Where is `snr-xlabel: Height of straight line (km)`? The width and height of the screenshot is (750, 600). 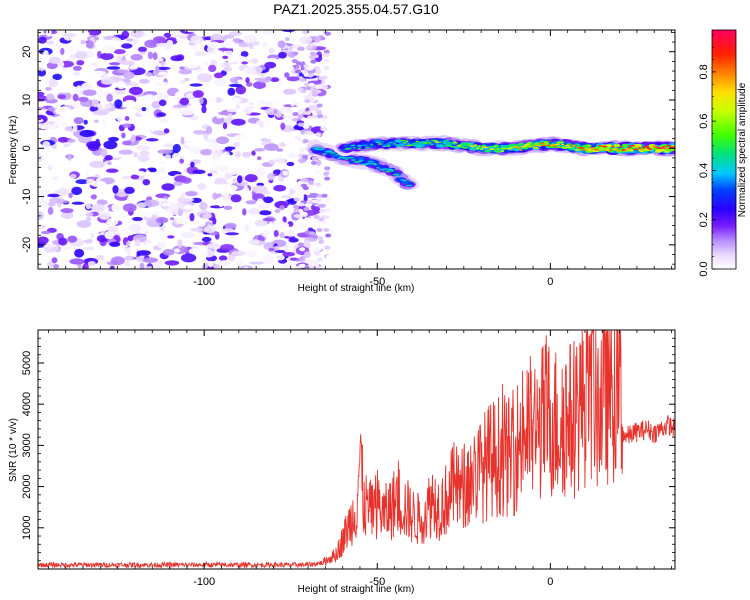
snr-xlabel: Height of straight line (km) is located at coordinates (356, 589).